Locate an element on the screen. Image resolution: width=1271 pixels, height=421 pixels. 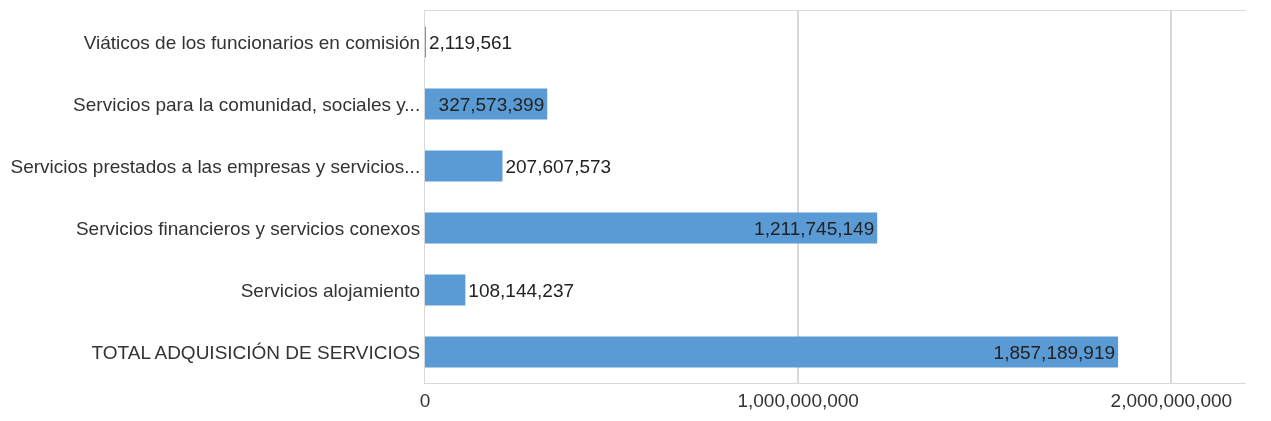
data-label: 327,573,399 is located at coordinates (491, 104).